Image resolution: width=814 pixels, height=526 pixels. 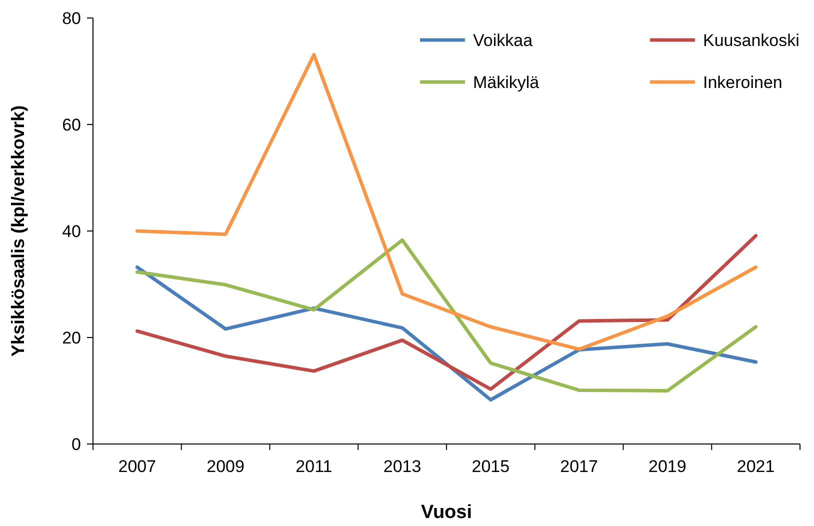 What do you see at coordinates (402, 466) in the screenshot?
I see `x-tick-label: 2013` at bounding box center [402, 466].